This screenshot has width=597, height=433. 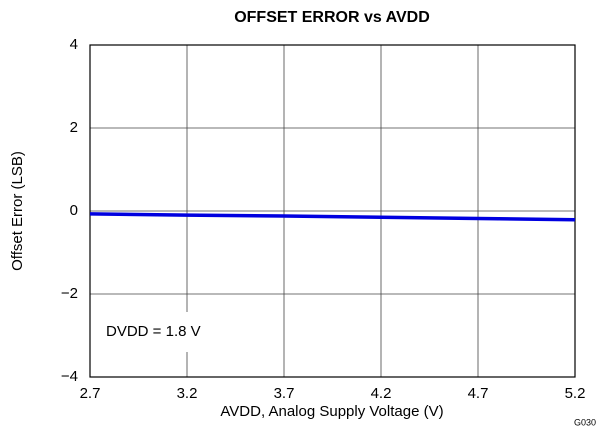 I want to click on annotation: DVDD = 1.8 V, so click(x=153, y=331).